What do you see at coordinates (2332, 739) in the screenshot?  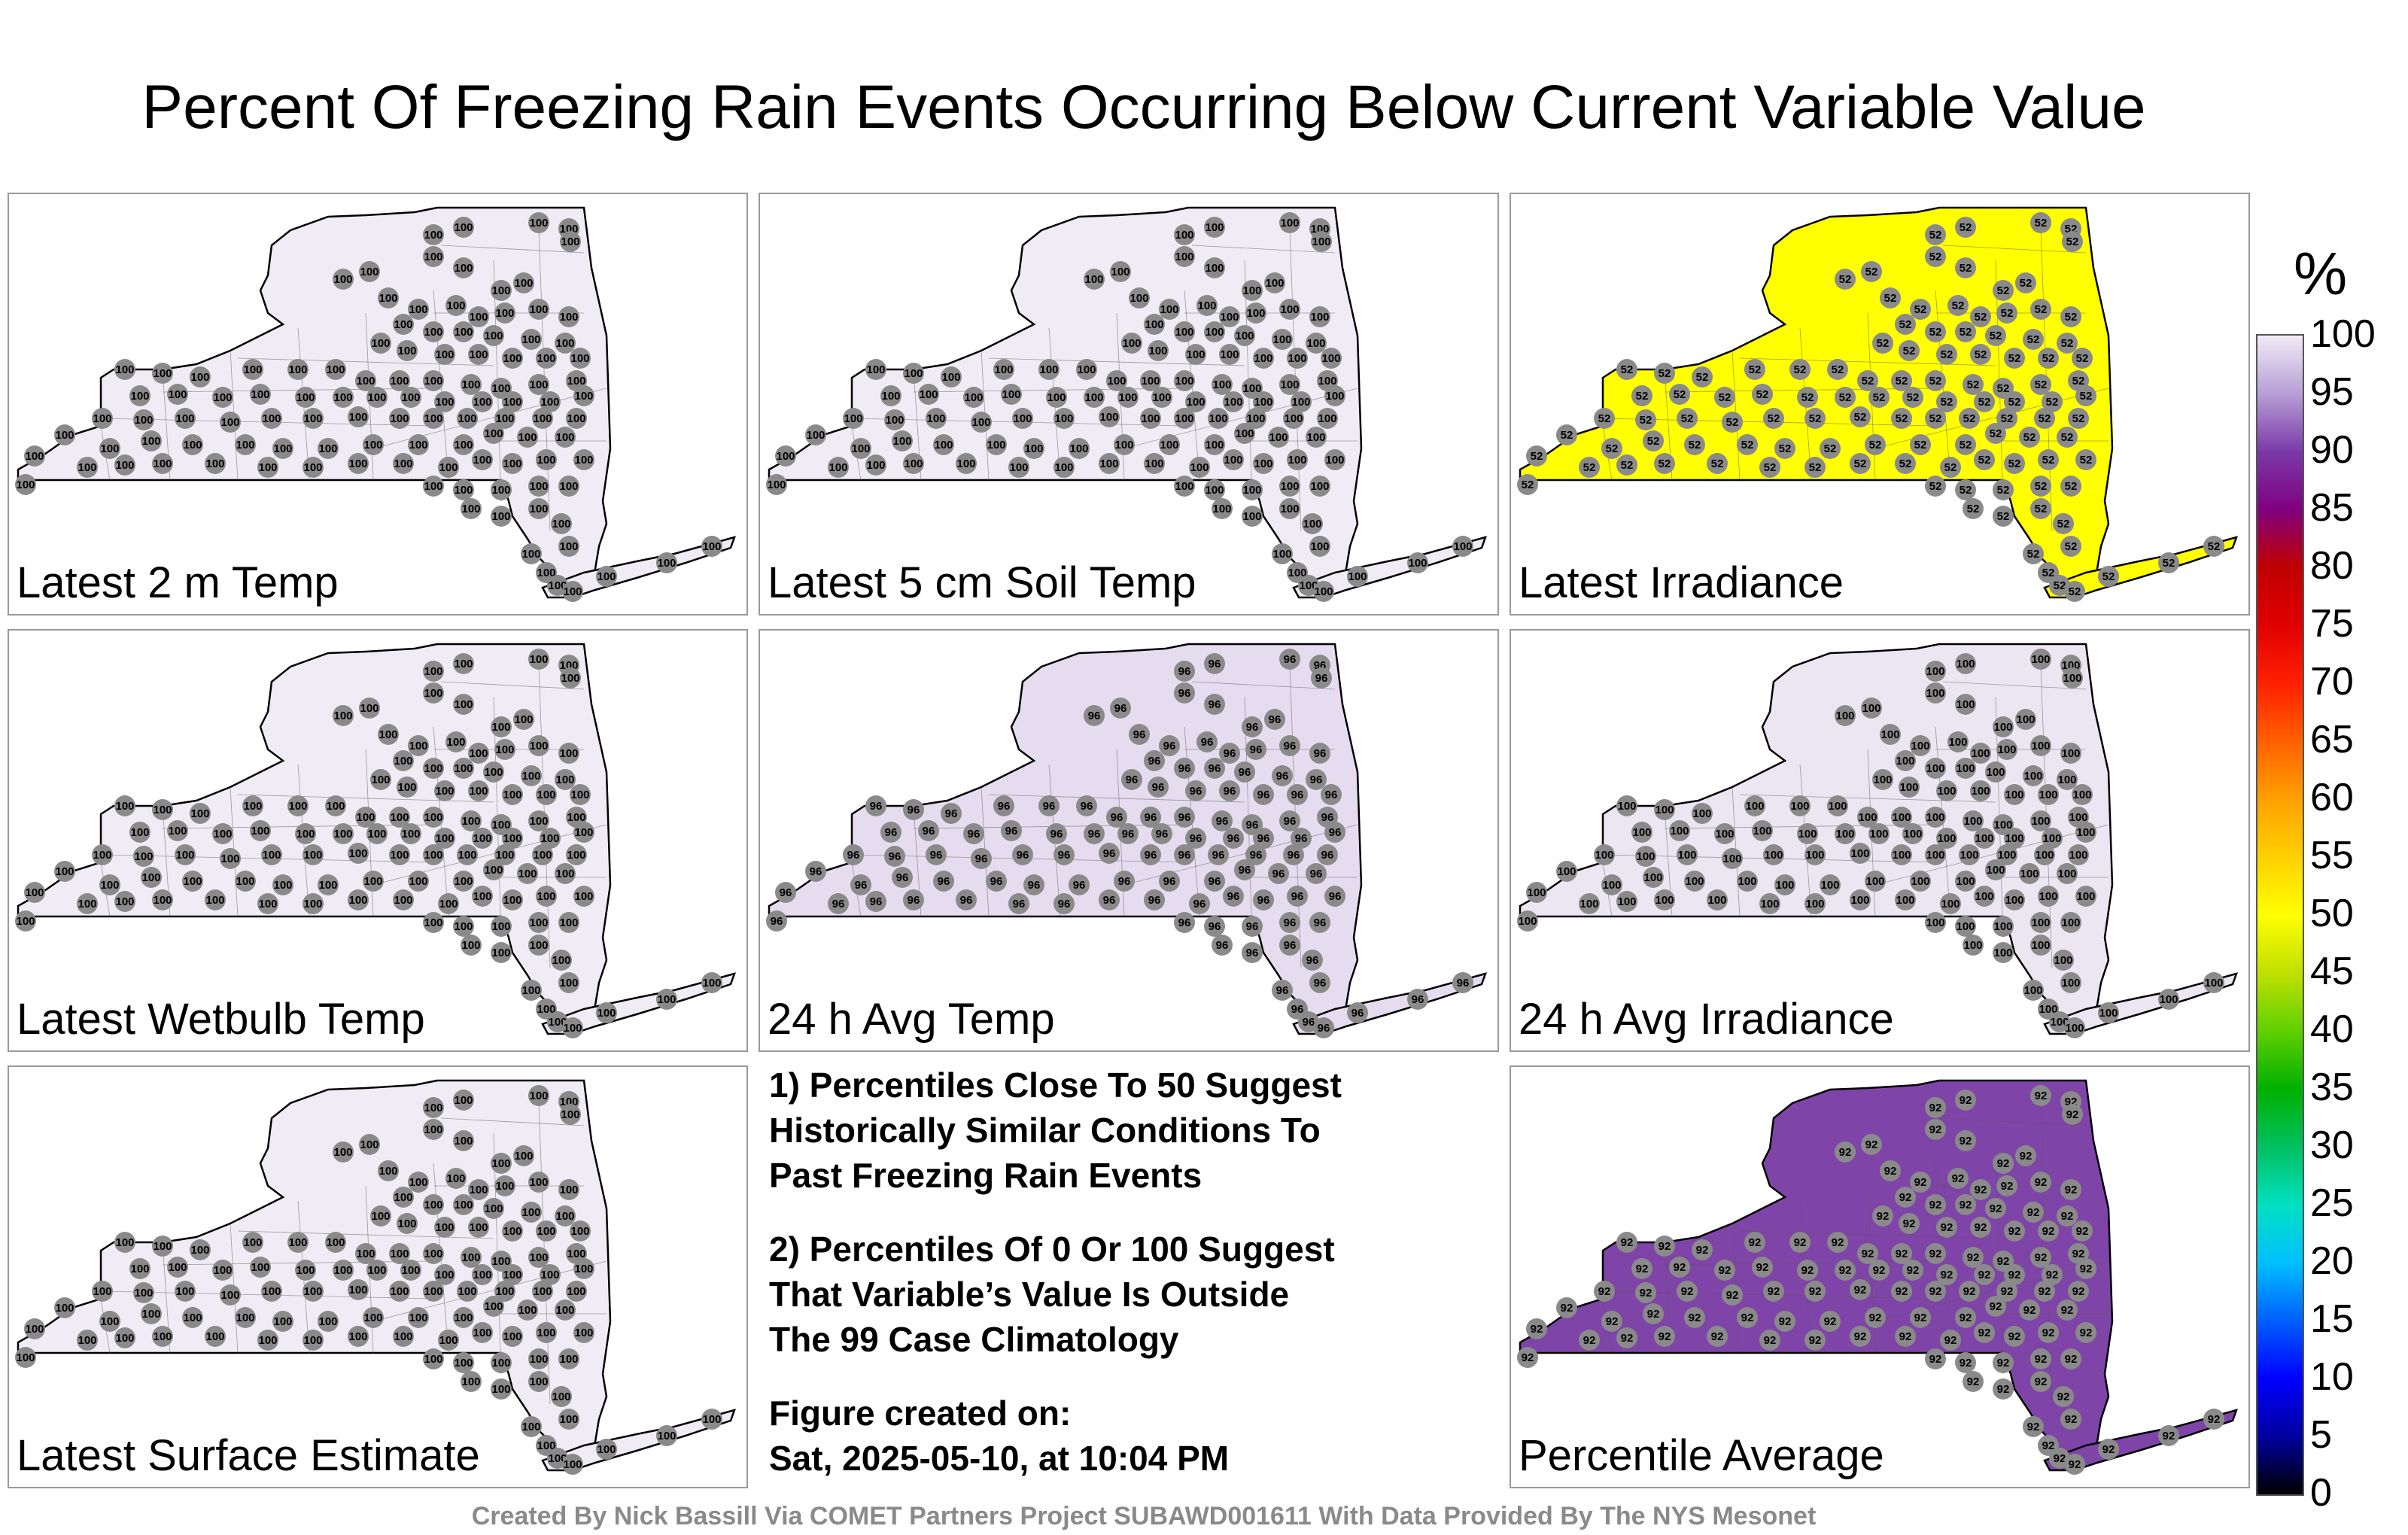 I see `colorbar-tick-label: 65` at bounding box center [2332, 739].